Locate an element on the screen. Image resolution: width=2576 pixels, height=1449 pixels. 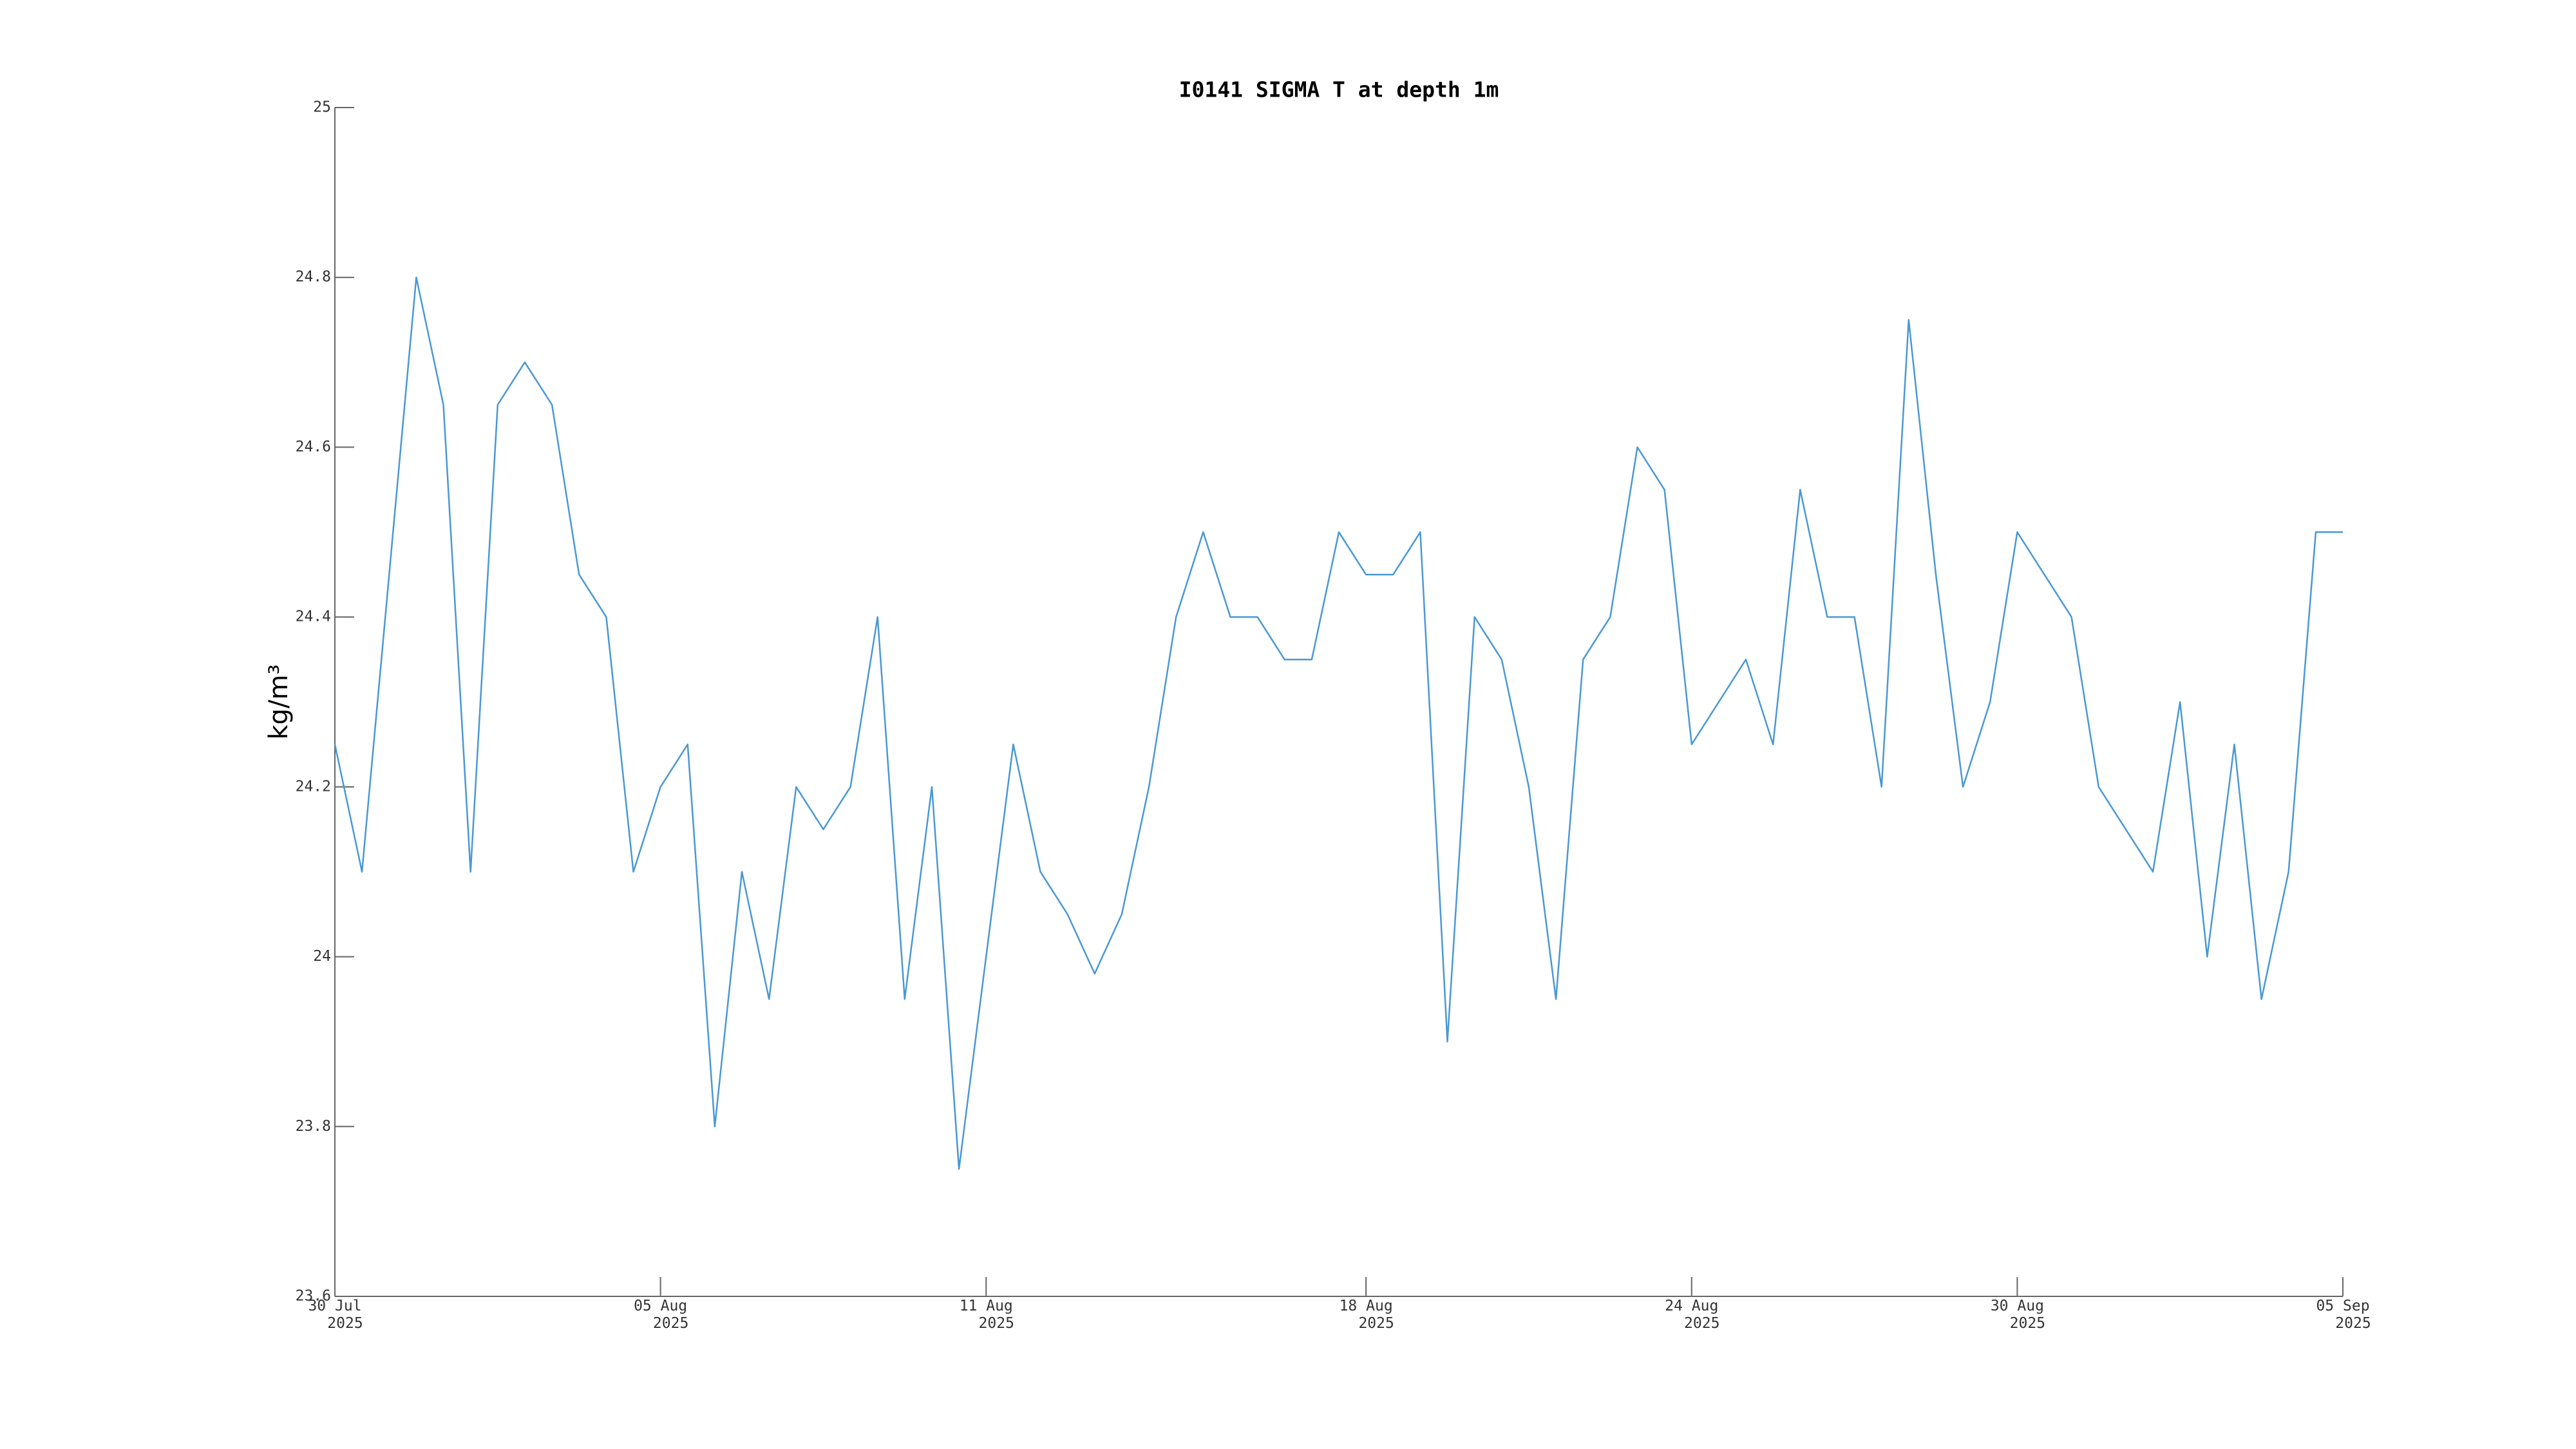
x-tick-label: 30 Aug 2025 is located at coordinates (2018, 1315).